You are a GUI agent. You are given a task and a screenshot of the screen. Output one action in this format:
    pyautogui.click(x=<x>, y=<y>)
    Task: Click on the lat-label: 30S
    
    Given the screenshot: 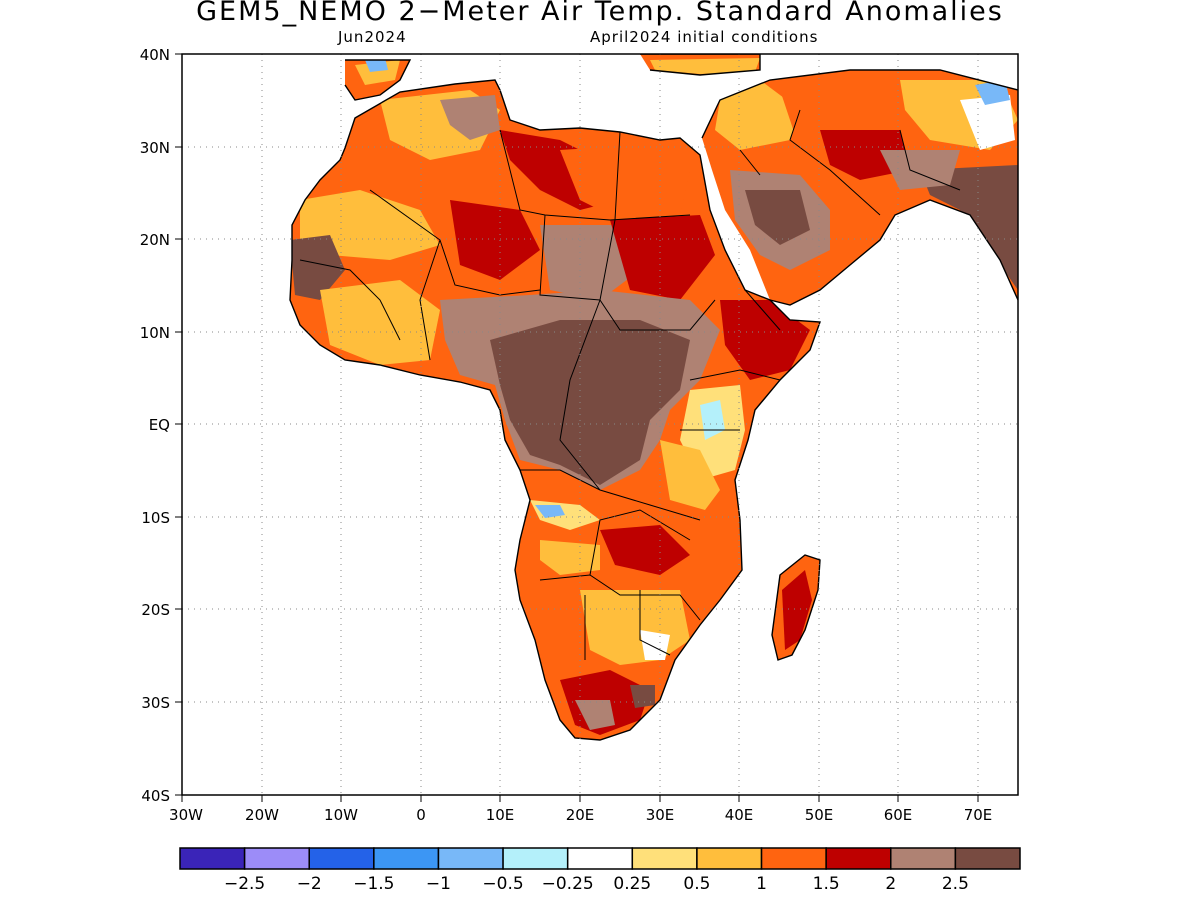 What is the action you would take?
    pyautogui.click(x=155, y=703)
    